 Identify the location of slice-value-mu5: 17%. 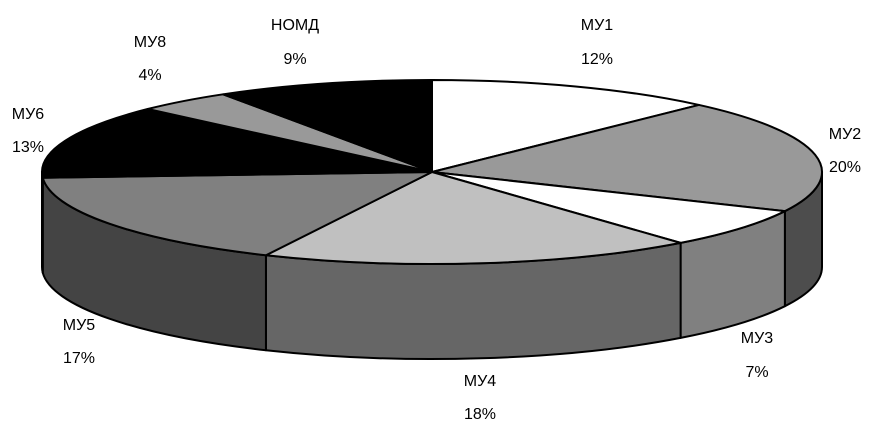
(79, 358).